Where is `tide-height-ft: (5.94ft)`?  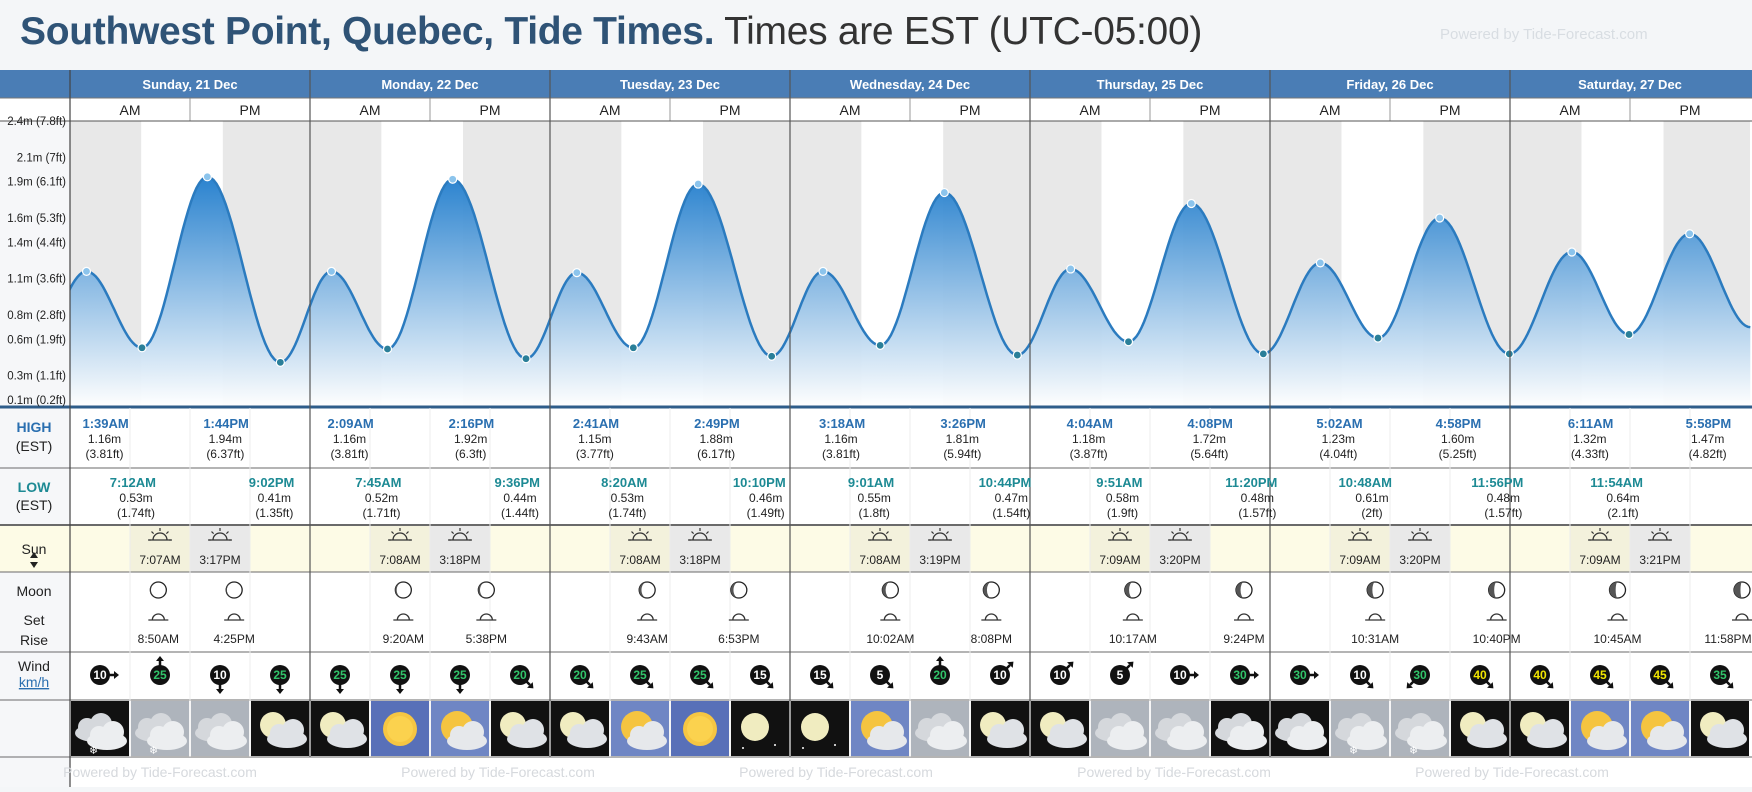 tide-height-ft: (5.94ft) is located at coordinates (962, 454).